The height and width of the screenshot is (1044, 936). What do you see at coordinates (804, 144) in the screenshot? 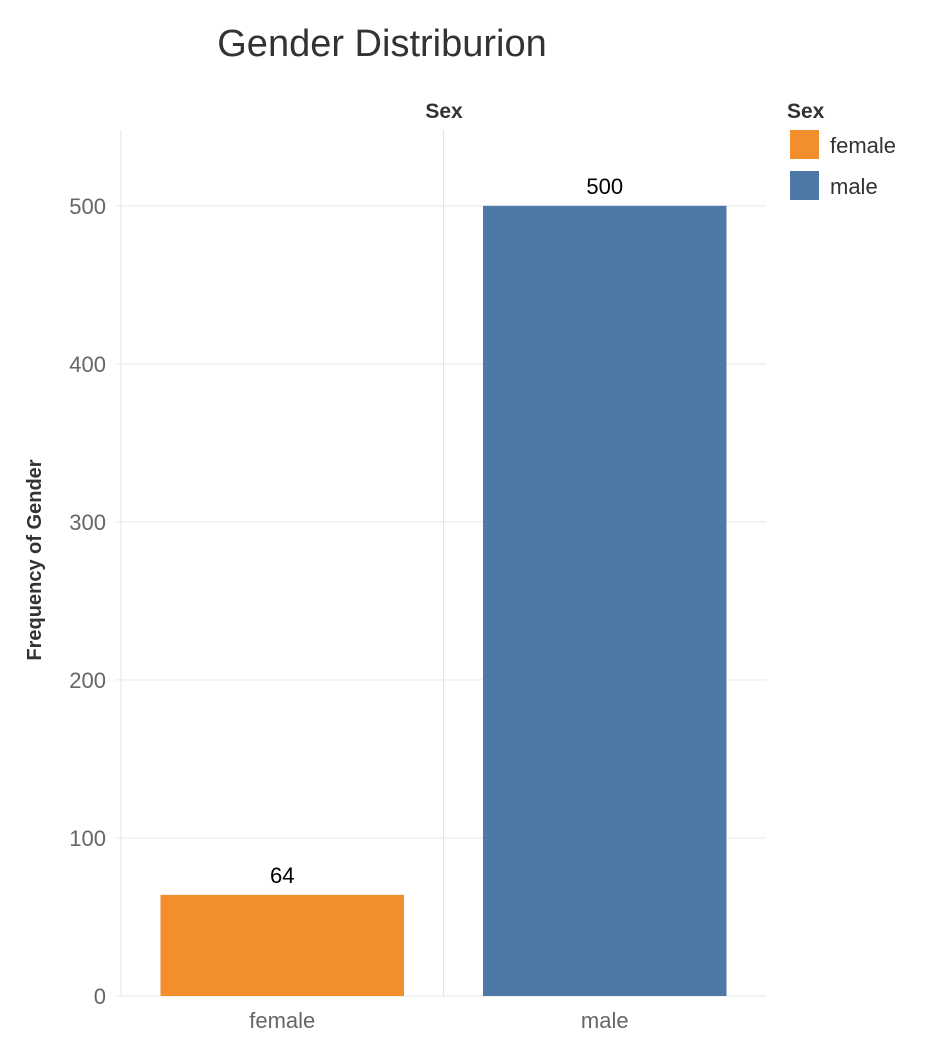
I see `legend-swatch-female` at bounding box center [804, 144].